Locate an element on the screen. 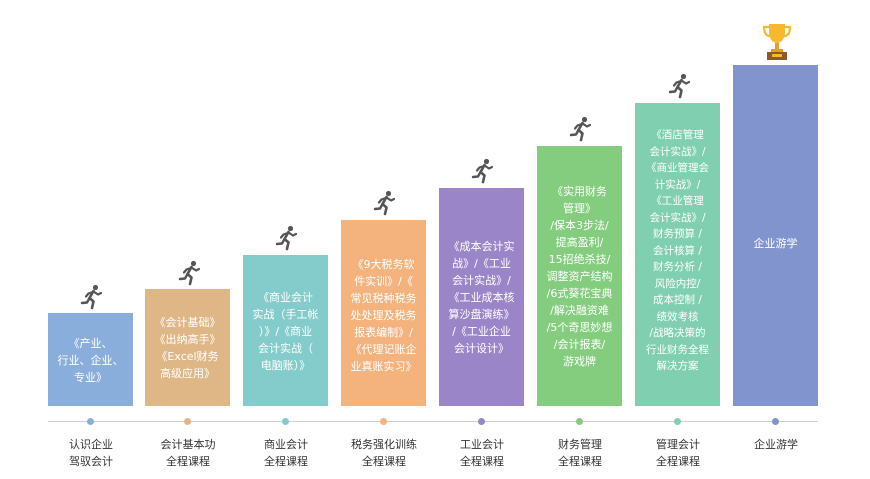 This screenshot has width=870, height=479. trophy-icon is located at coordinates (777, 42).